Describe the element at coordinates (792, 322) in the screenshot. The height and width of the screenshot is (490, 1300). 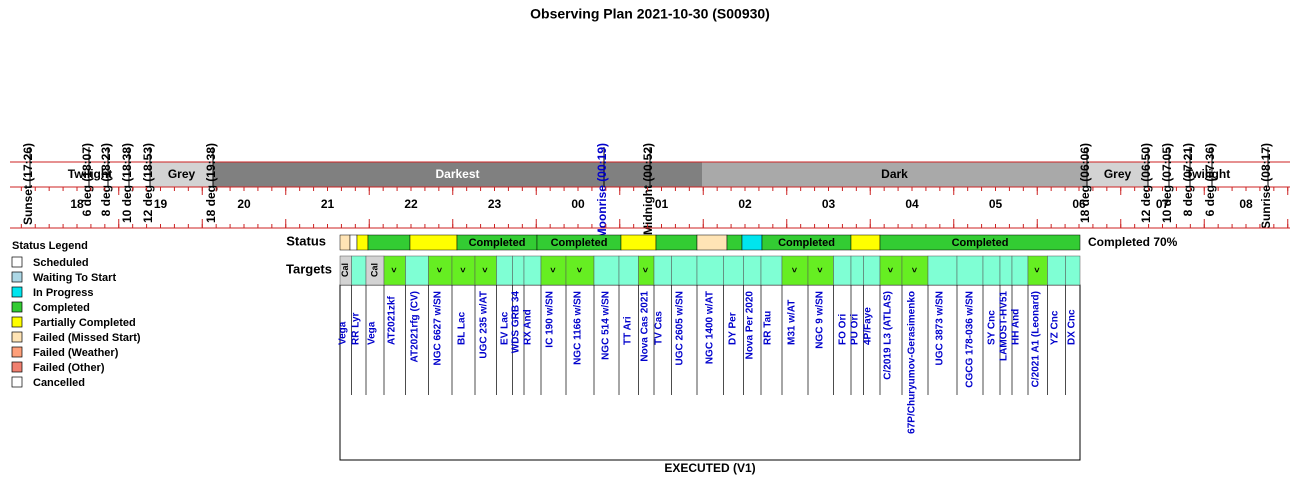
I see `target-name: M31 w/AT` at that location.